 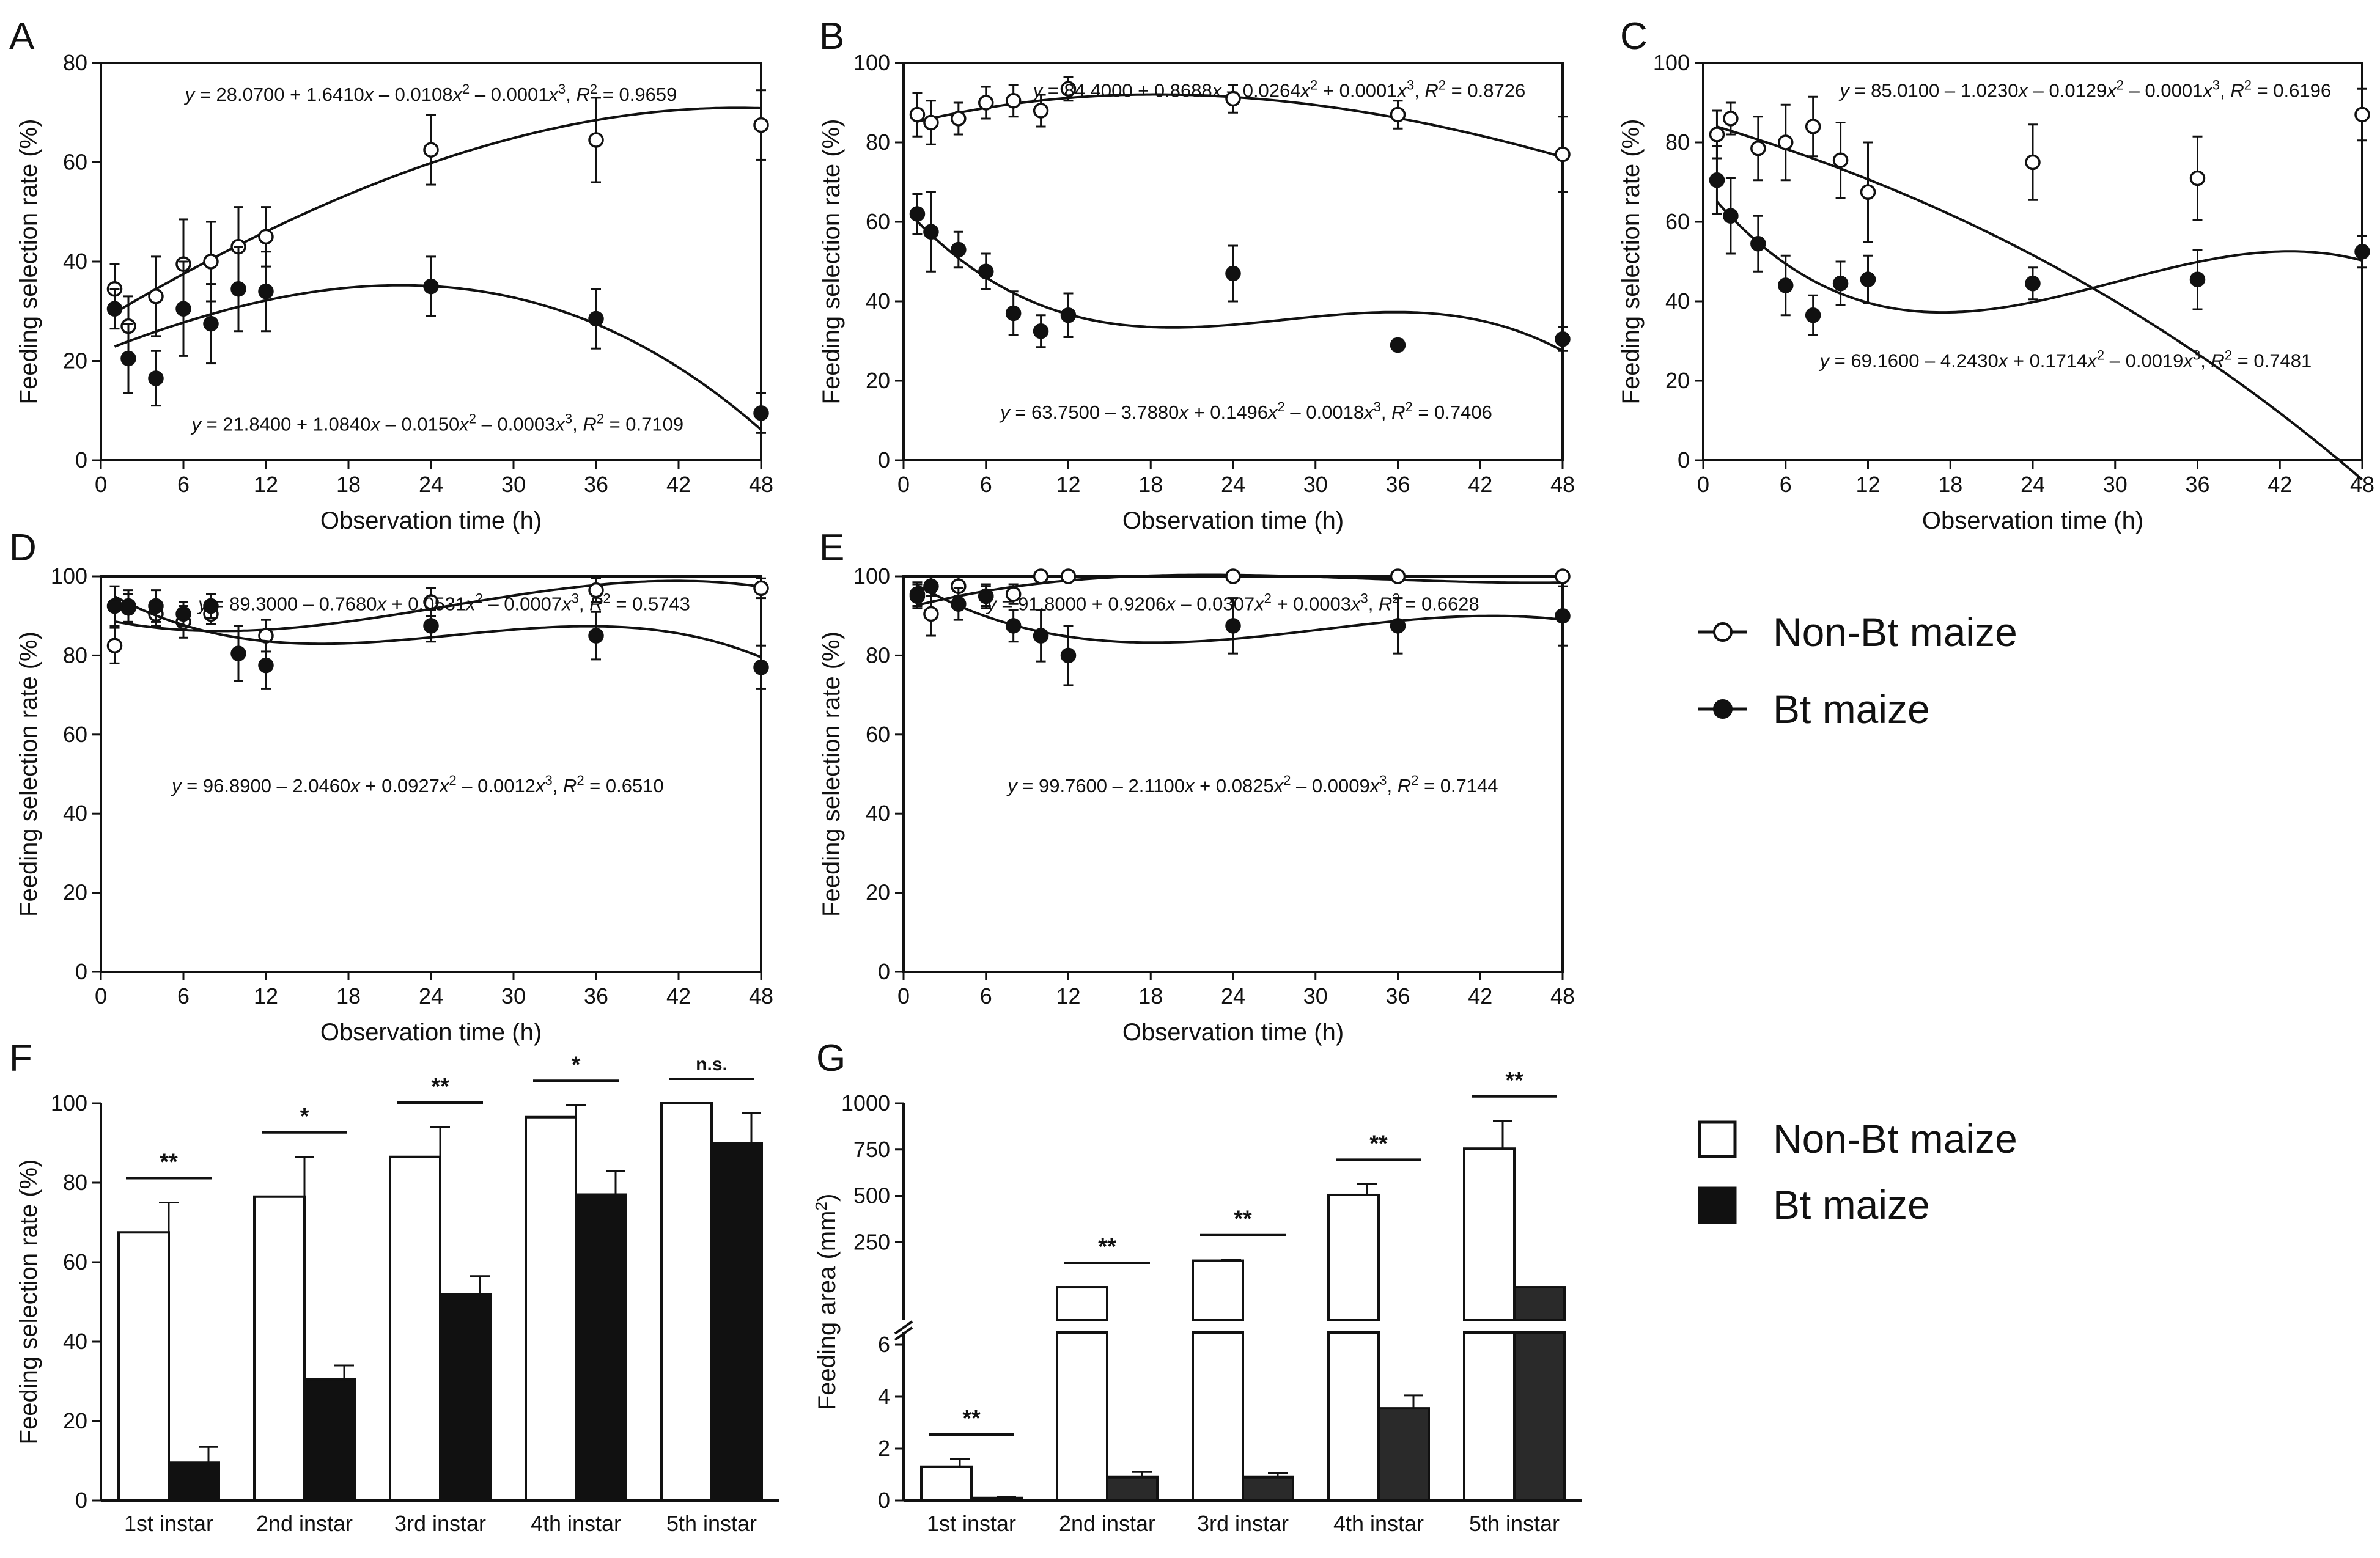 I want to click on legend-bar-nonbt-label: Non-Bt maize, so click(x=1895, y=1138).